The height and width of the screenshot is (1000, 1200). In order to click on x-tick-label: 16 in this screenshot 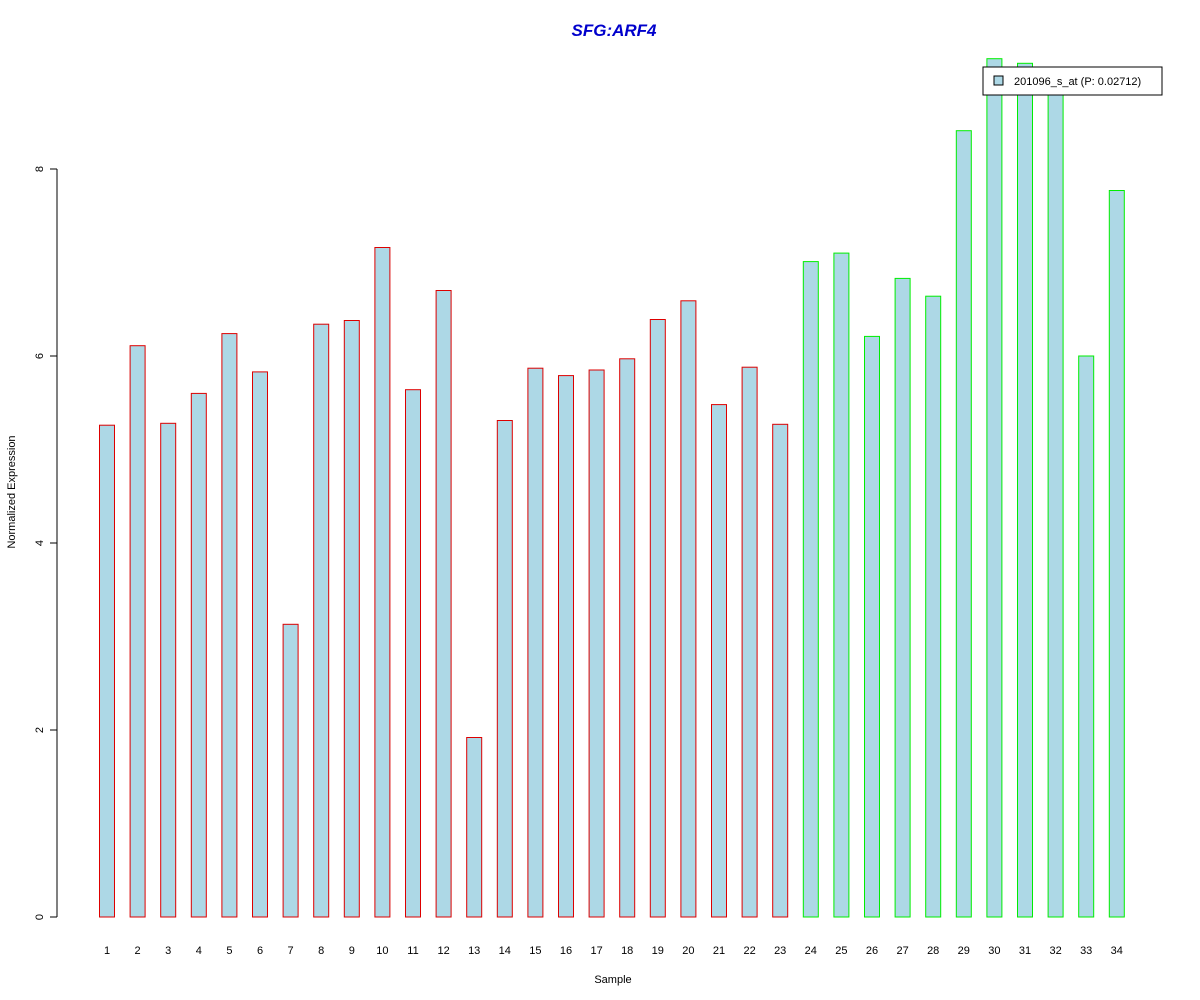, I will do `click(566, 951)`.